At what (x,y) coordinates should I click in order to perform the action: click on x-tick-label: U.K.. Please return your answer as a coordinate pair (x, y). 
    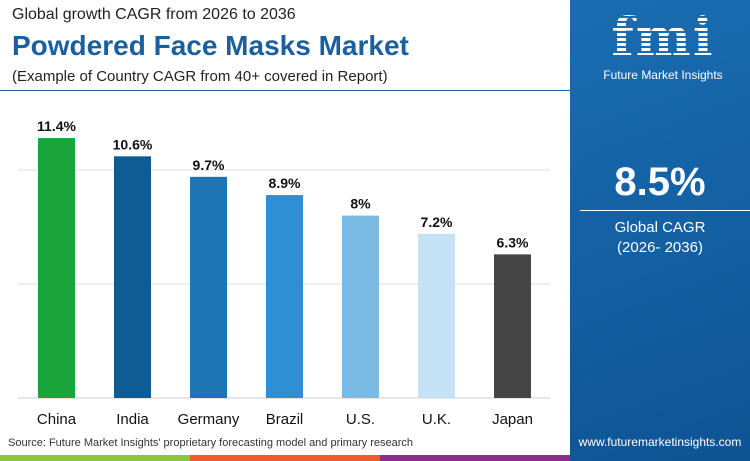
    Looking at the image, I should click on (436, 419).